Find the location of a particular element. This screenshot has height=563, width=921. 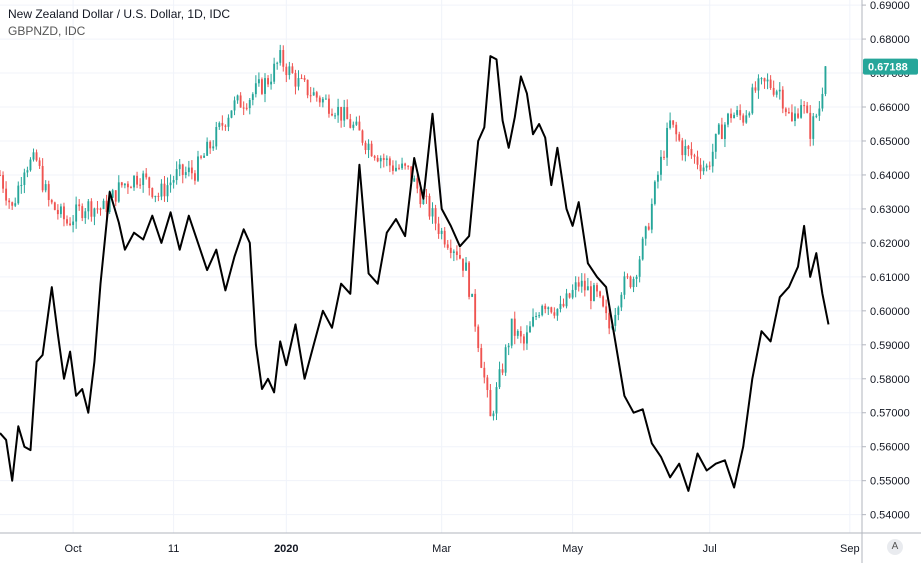

y-tick-label: 0.63000 is located at coordinates (890, 210).